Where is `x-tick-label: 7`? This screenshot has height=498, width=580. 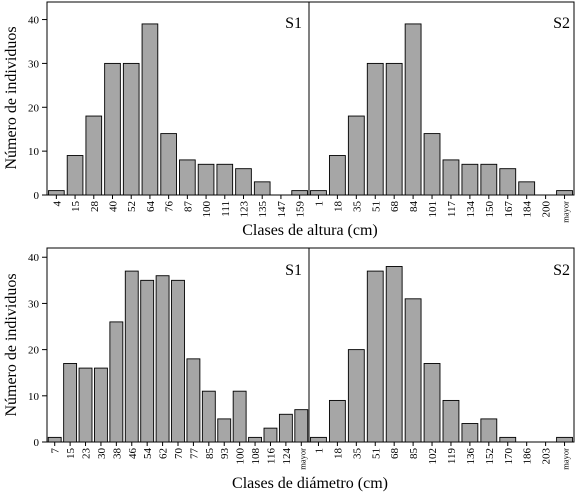
x-tick-label: 7 is located at coordinates (56, 451).